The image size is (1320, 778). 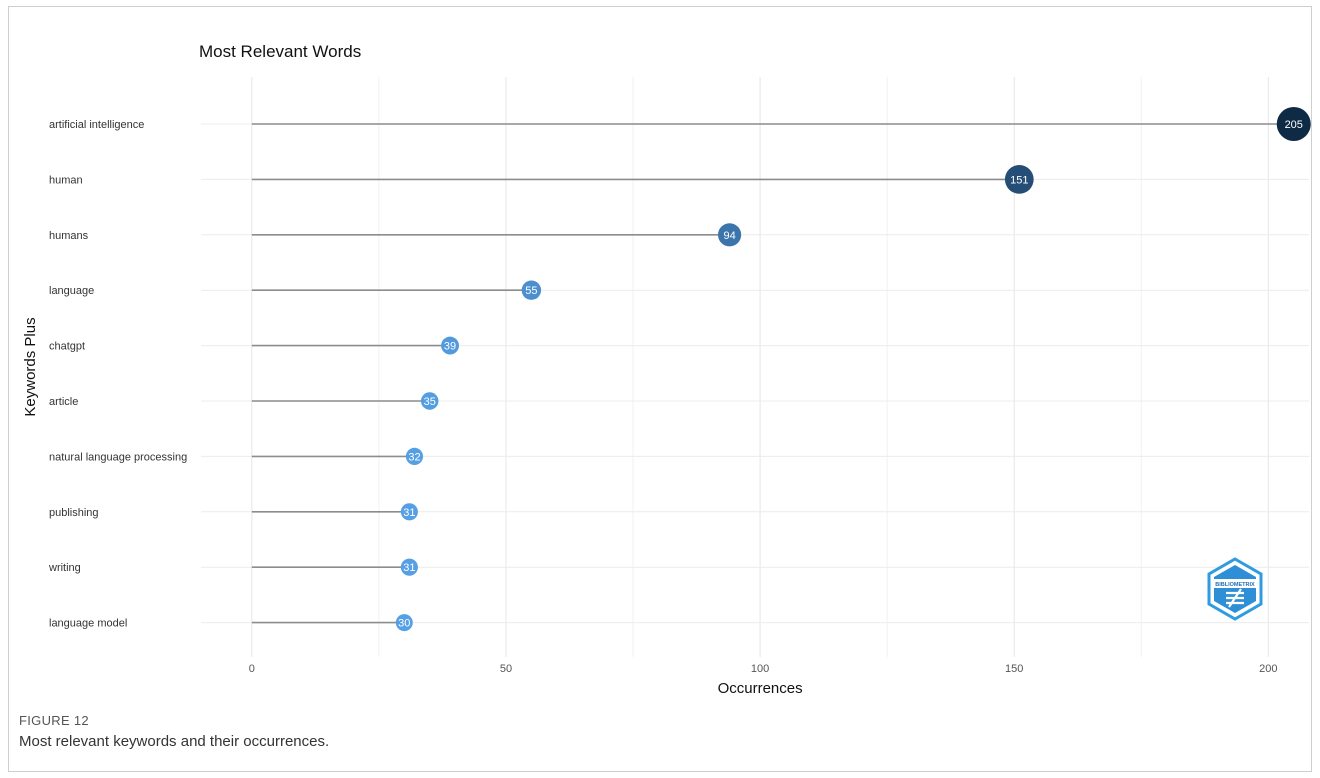 What do you see at coordinates (252, 669) in the screenshot?
I see `x-tick-label: 0` at bounding box center [252, 669].